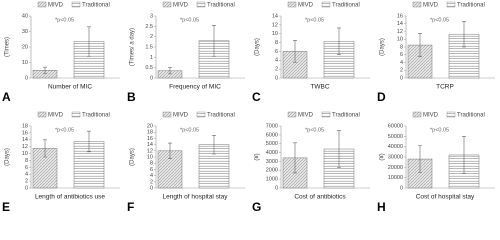 Image resolution: width=500 pixels, height=240 pixels. Describe the element at coordinates (256, 207) in the screenshot. I see `panel-letter: G` at that location.